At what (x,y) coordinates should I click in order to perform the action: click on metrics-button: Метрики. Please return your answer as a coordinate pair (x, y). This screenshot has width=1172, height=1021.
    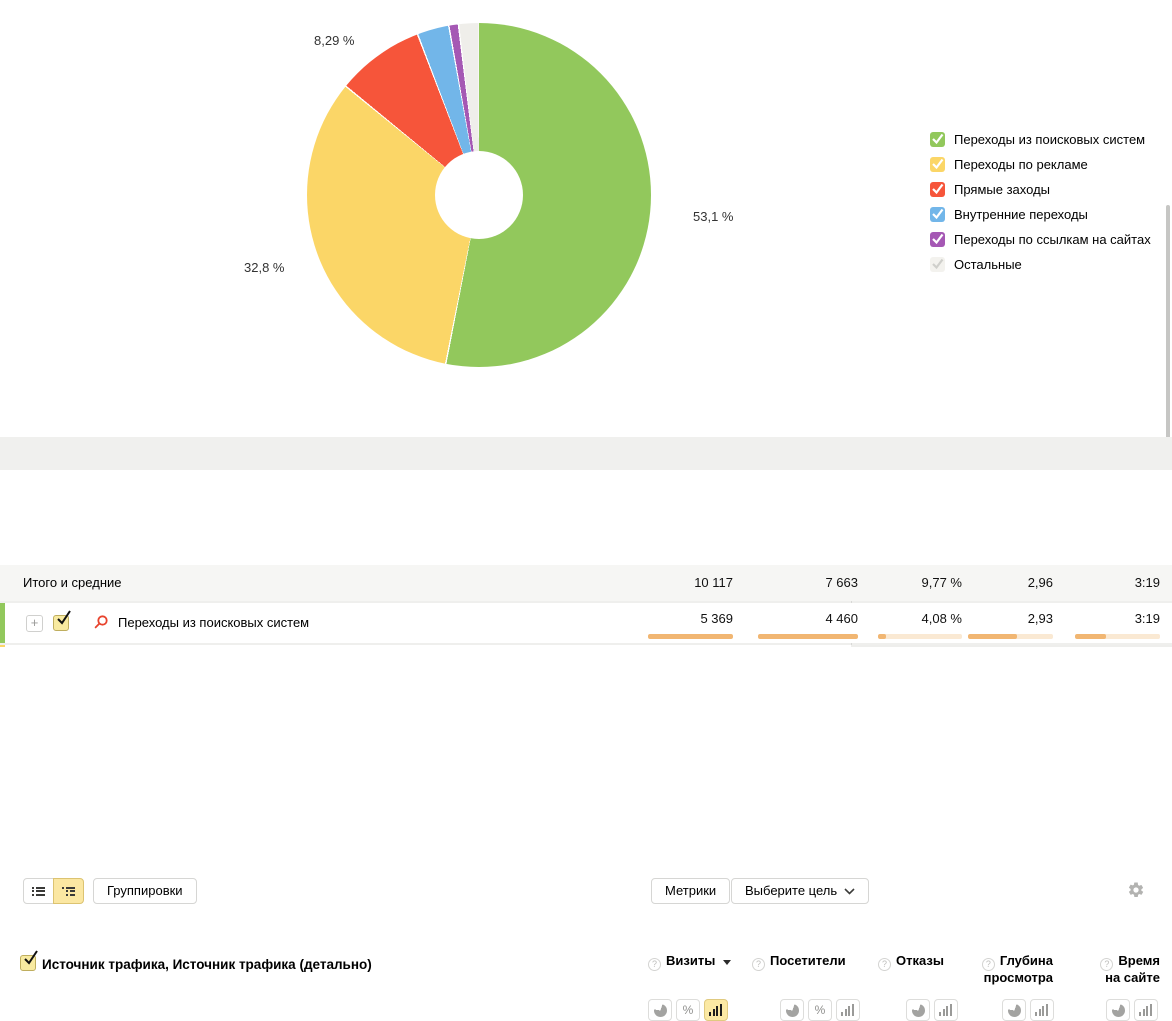
    Looking at the image, I should click on (691, 891).